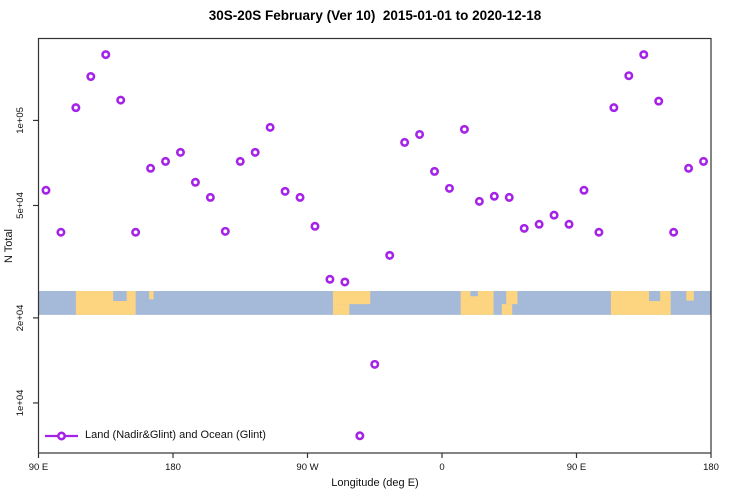 The image size is (750, 500). Describe the element at coordinates (507, 309) in the screenshot. I see `map-strip-madagascar-south` at that location.